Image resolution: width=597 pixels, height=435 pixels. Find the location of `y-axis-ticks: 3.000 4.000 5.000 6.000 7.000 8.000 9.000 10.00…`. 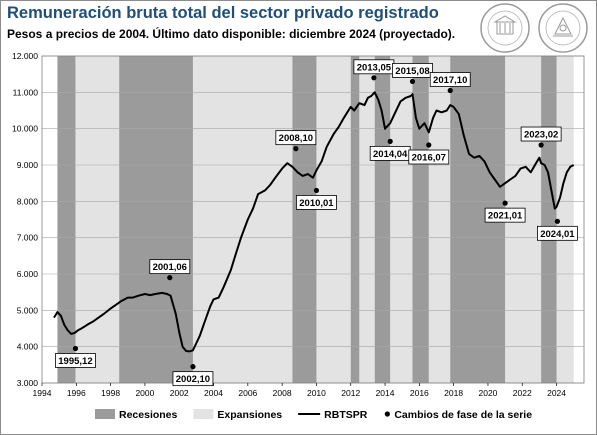

y-axis-ticks: 3.000 4.000 5.000 6.000 7.000 8.000 9.000 10.00… is located at coordinates (25, 219).